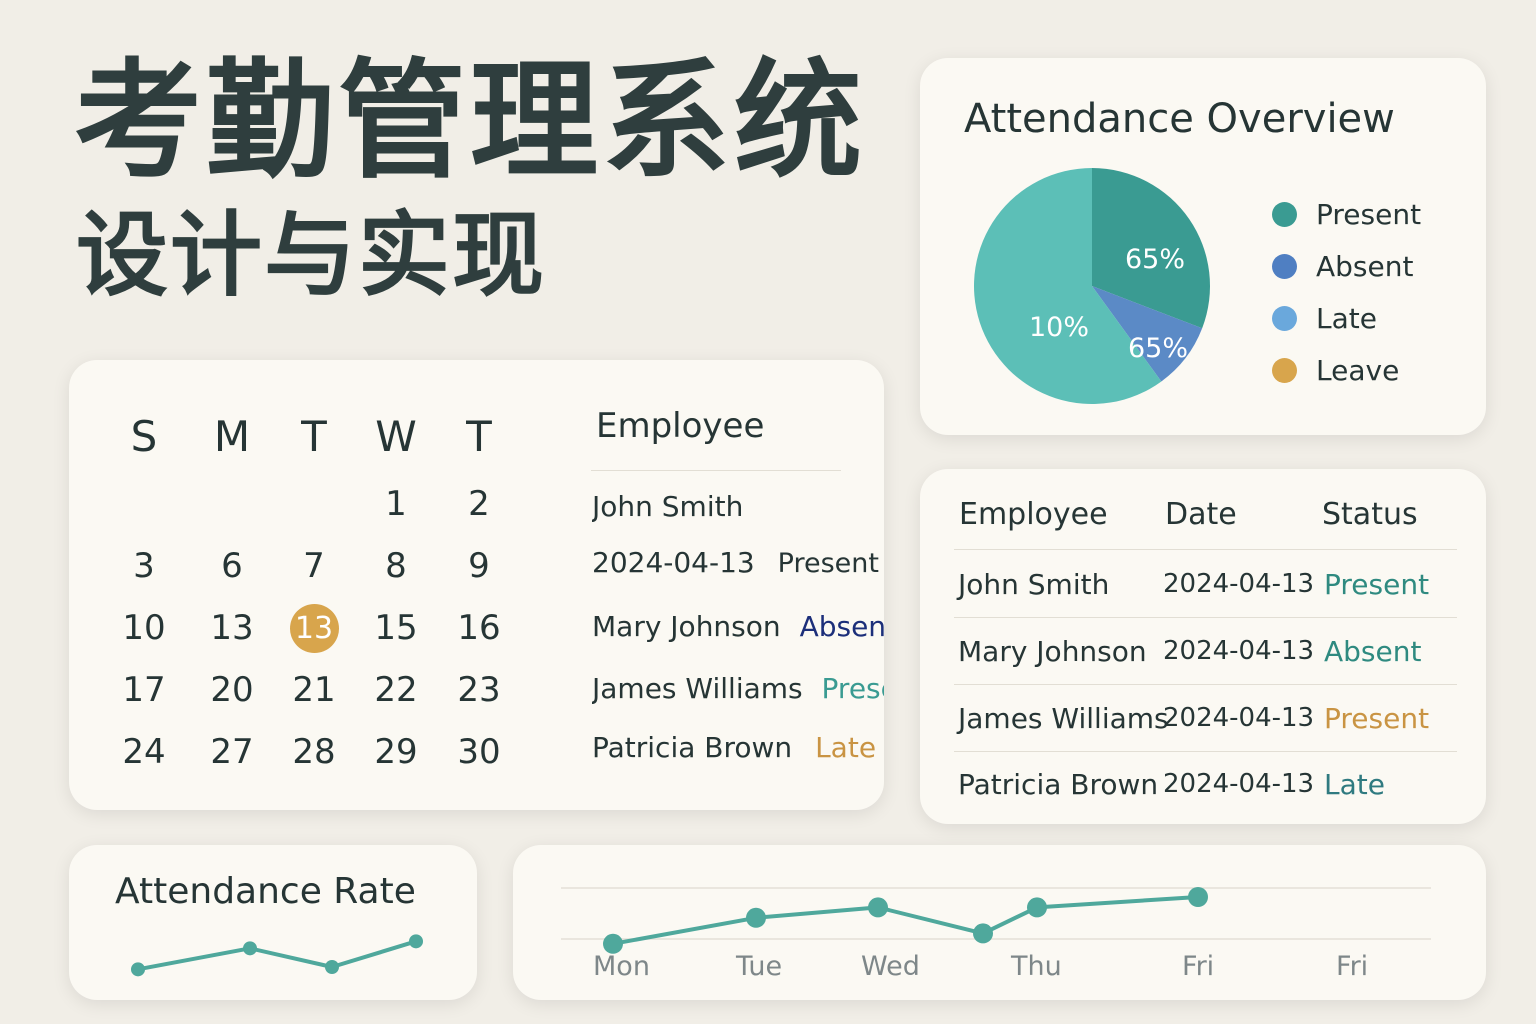 The width and height of the screenshot is (1536, 1024). I want to click on entry-date: 2024-04-13, so click(673, 562).